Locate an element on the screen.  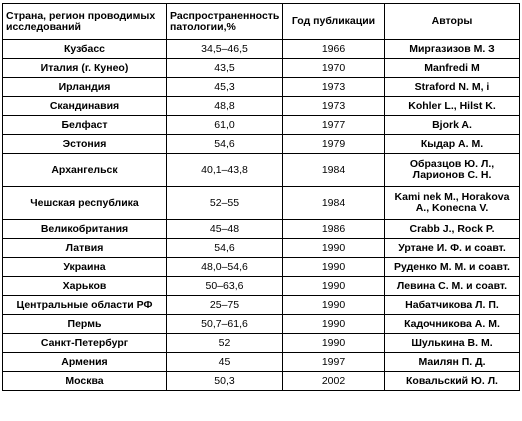
table-cell-region: Харьков is located at coordinates (84, 286).